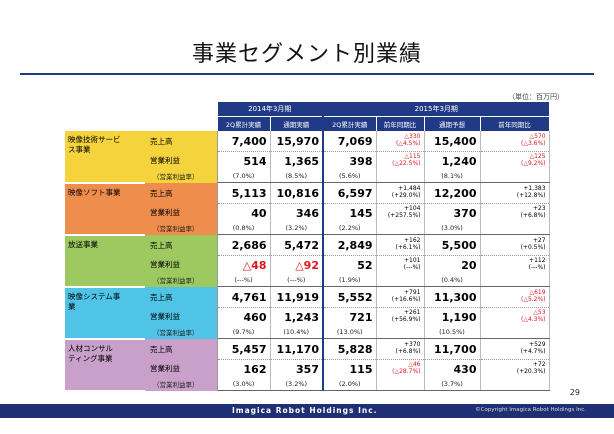 Image resolution: width=614 pixels, height=434 pixels. What do you see at coordinates (94, 139) in the screenshot?
I see `segment-name-line: 映像技術サービ` at bounding box center [94, 139].